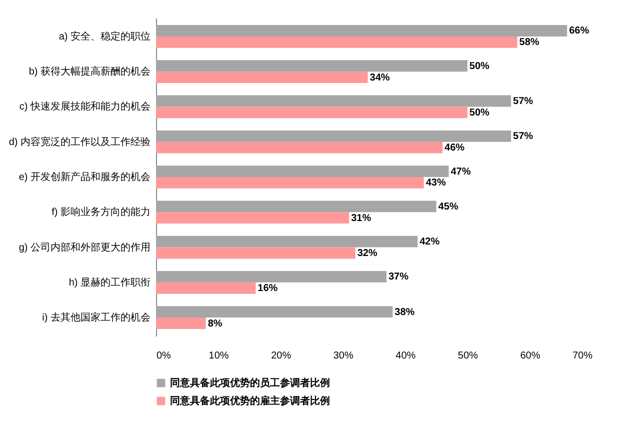 This screenshot has height=437, width=623. Describe the element at coordinates (380, 78) in the screenshot. I see `data-label: 34%` at that location.